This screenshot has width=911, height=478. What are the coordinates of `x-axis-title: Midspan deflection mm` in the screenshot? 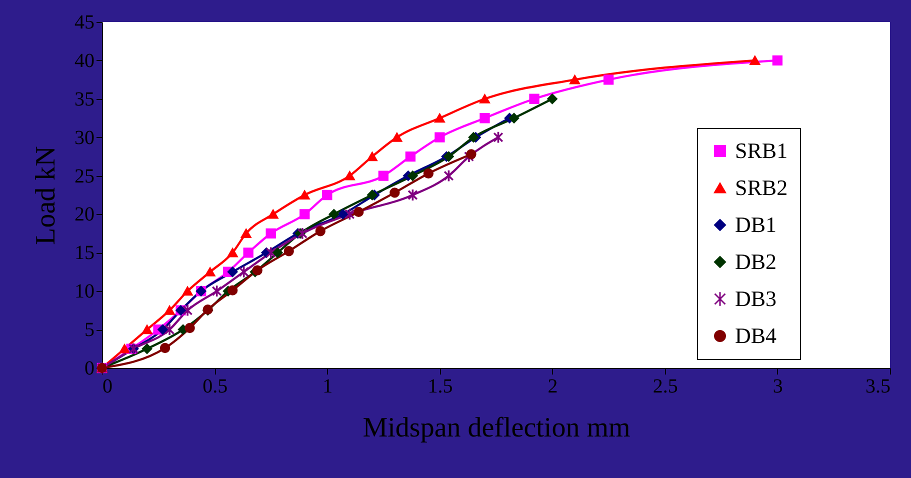 It's located at (496, 428).